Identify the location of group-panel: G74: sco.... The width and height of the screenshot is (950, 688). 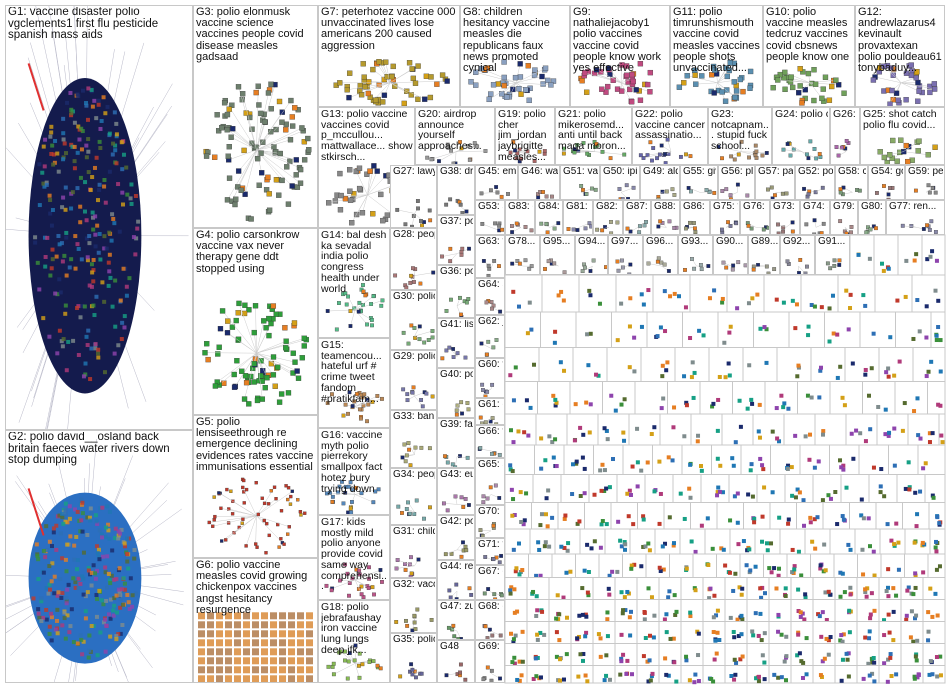
(815, 217).